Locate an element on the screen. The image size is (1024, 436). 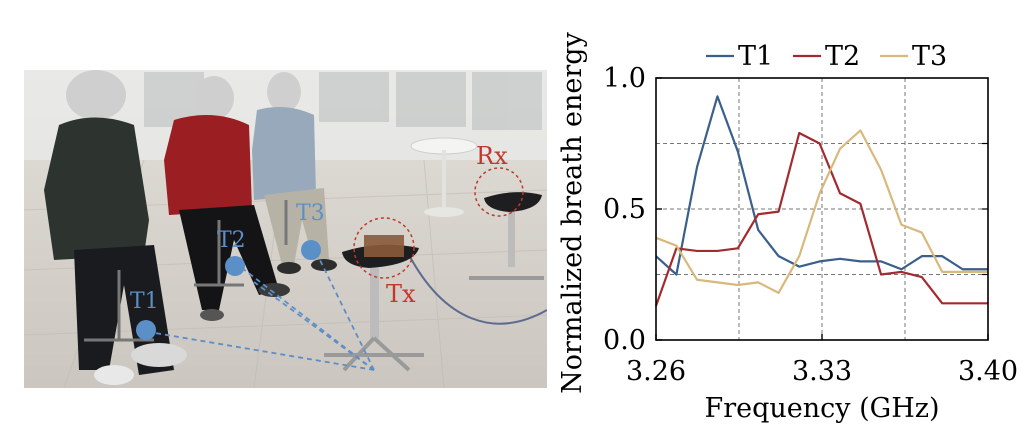
tx-label: Tx is located at coordinates (401, 294).